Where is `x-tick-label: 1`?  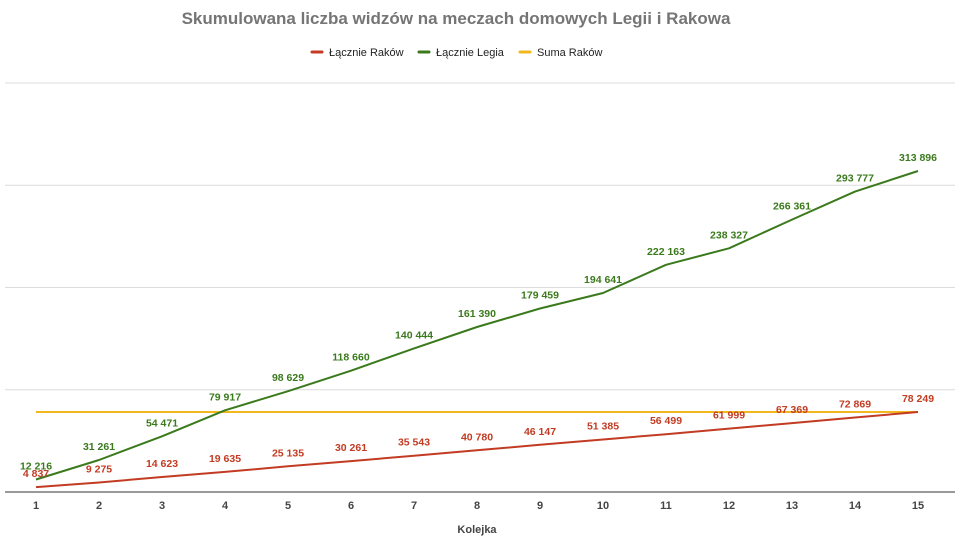 x-tick-label: 1 is located at coordinates (36, 506).